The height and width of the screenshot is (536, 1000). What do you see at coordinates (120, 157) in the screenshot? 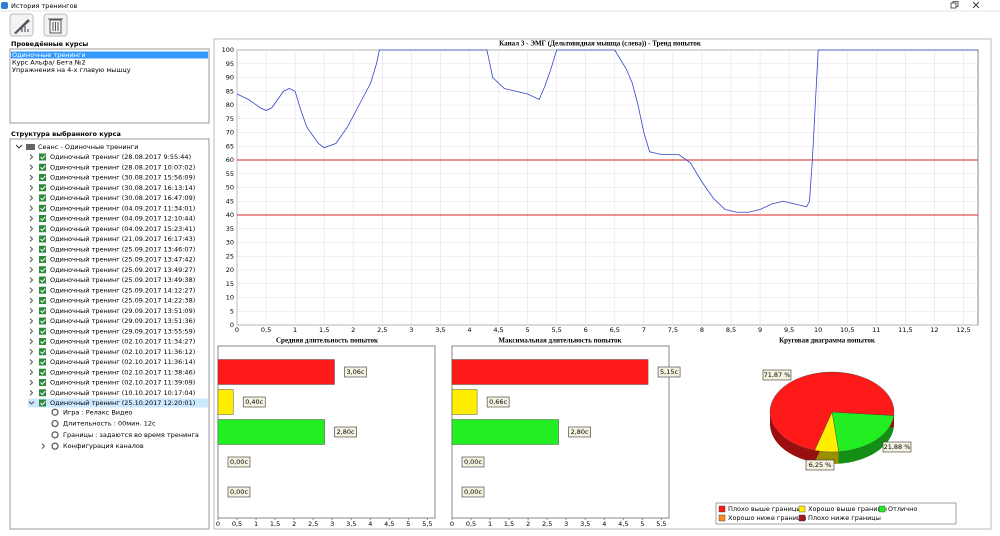
I see `session-item: Одиночный тренинг (28.08.2017 9:55:44)` at bounding box center [120, 157].